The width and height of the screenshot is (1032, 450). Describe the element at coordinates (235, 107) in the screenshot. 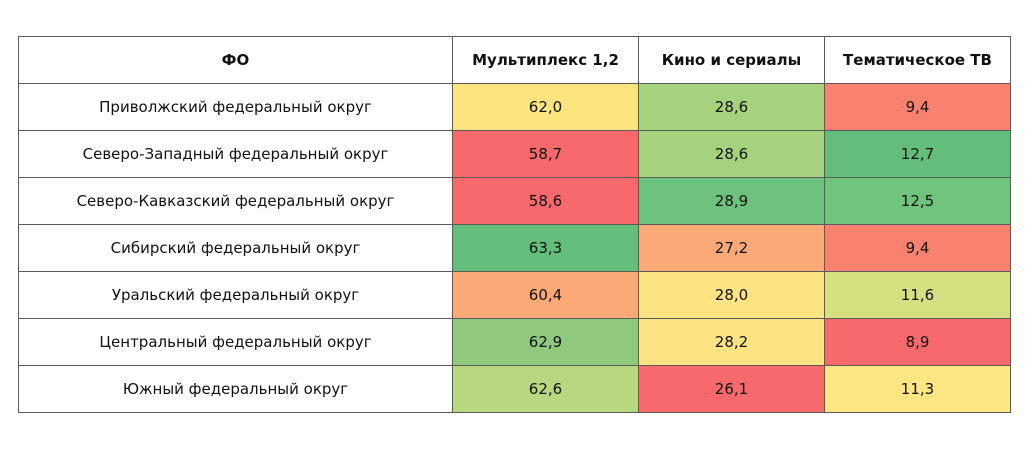

I see `region-cell: Приволжский федеральный округ` at that location.